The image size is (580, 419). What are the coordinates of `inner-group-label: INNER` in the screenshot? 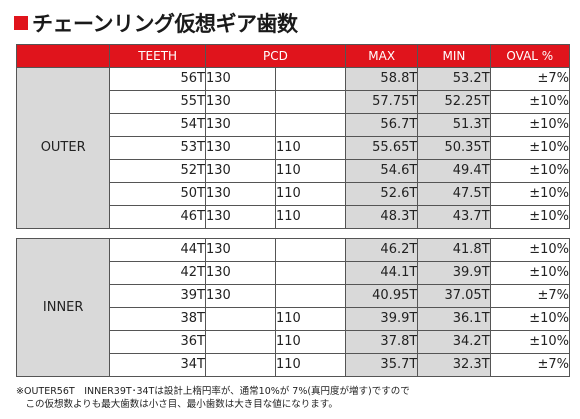 It's located at (63, 307).